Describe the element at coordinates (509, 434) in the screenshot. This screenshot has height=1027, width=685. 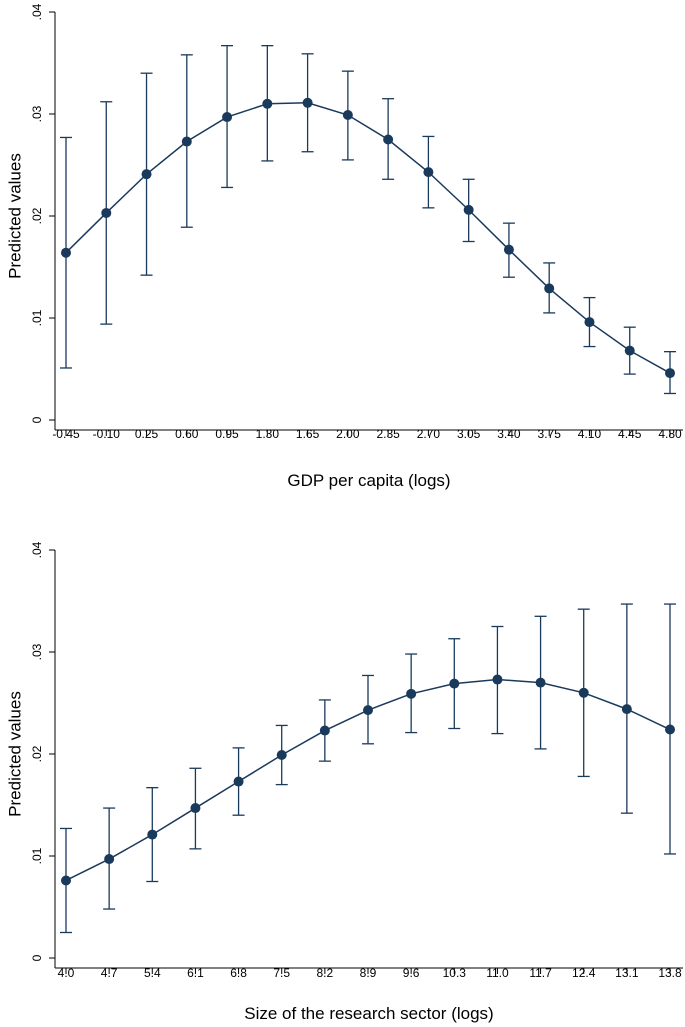
I see `x-tick-label: 3.40` at that location.